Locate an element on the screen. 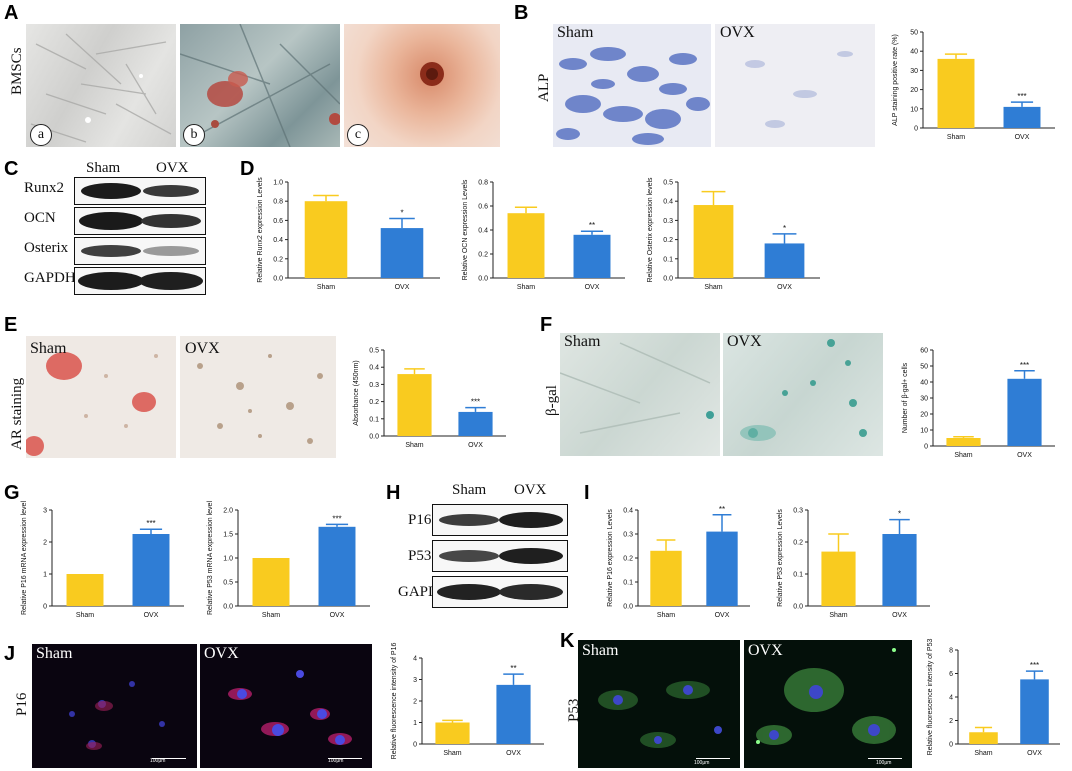 Image resolution: width=1072 pixels, height=771 pixels. micrograph-p16-ovx is located at coordinates (286, 706).